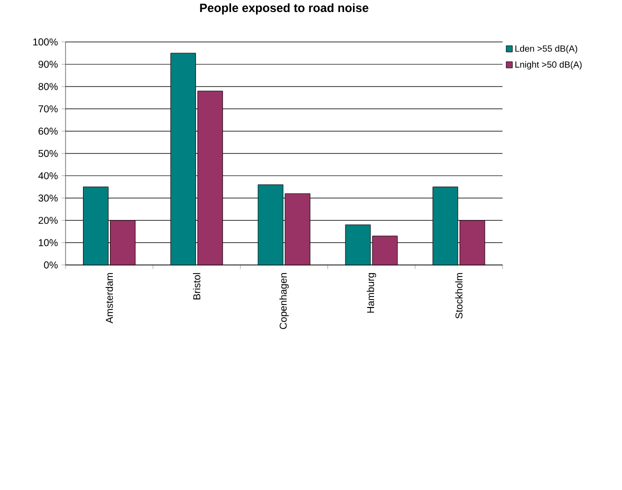 This screenshot has height=490, width=622. I want to click on y-tick-label: 100%, so click(45, 42).